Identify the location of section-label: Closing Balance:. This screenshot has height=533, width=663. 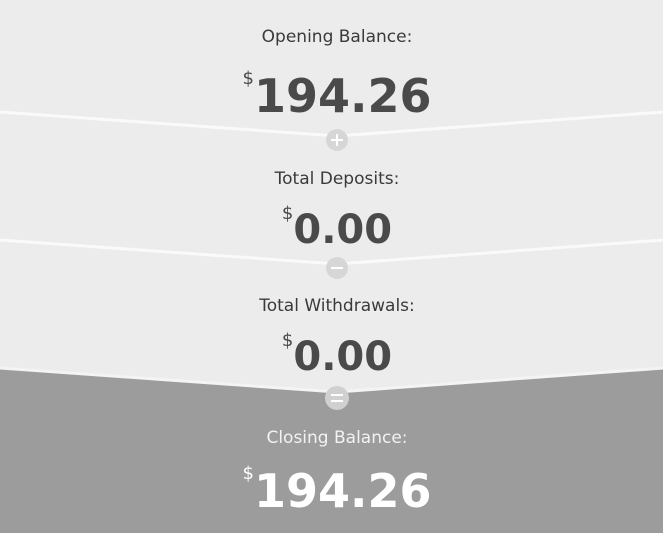
(336, 438).